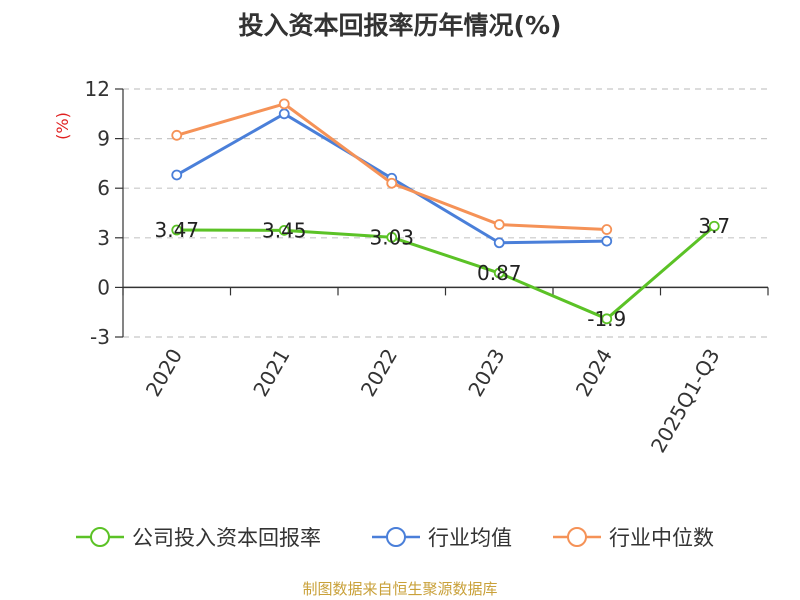  What do you see at coordinates (486, 373) in the screenshot?
I see `x-tick-label-2023: 2023` at bounding box center [486, 373].